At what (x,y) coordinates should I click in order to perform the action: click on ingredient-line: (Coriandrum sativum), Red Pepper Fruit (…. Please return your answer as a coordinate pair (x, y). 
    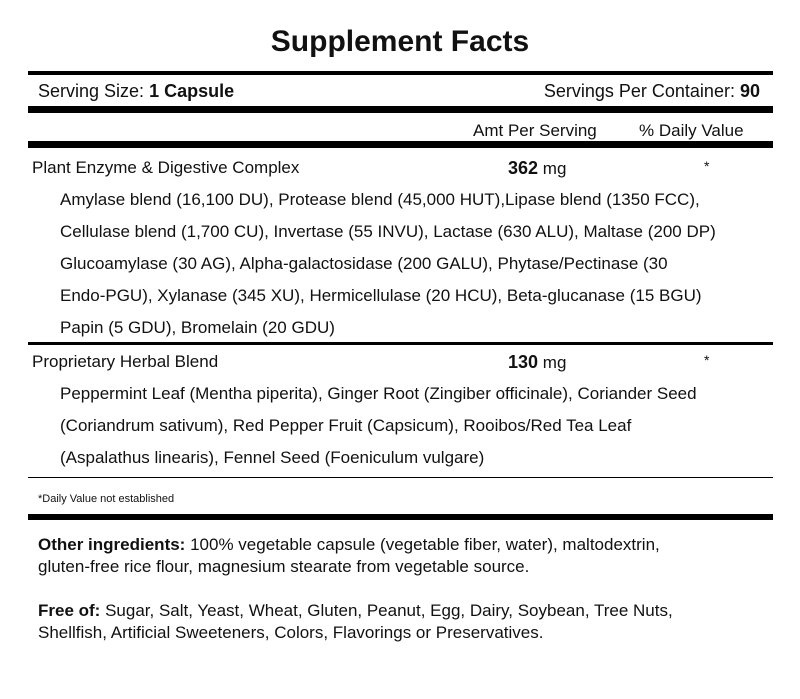
    Looking at the image, I should click on (346, 425).